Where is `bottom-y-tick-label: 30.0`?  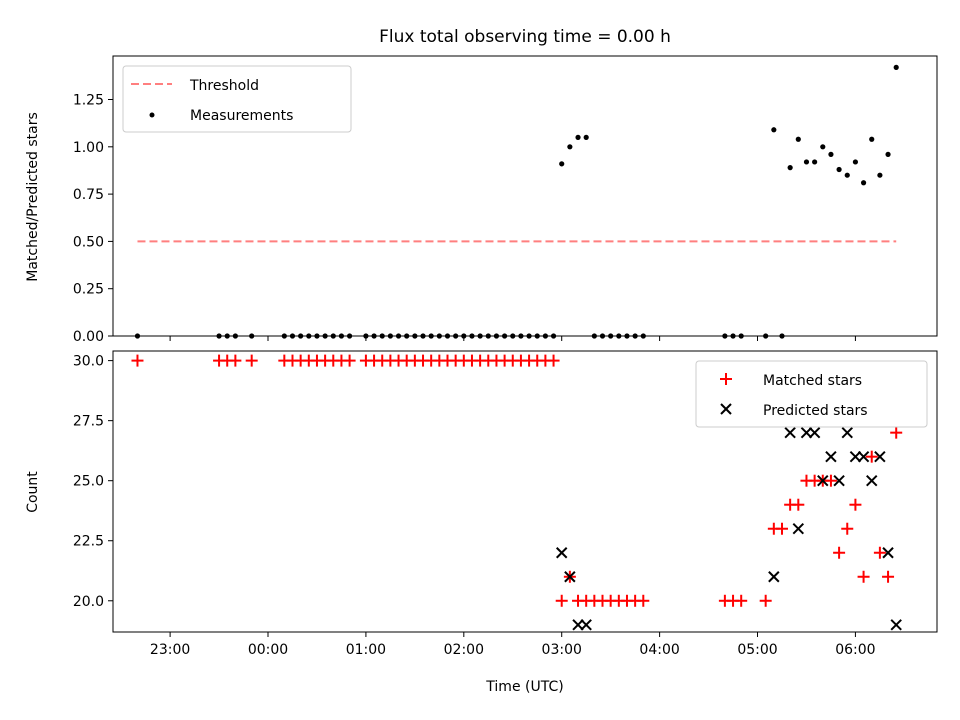
bottom-y-tick-label: 30.0 is located at coordinates (88, 362).